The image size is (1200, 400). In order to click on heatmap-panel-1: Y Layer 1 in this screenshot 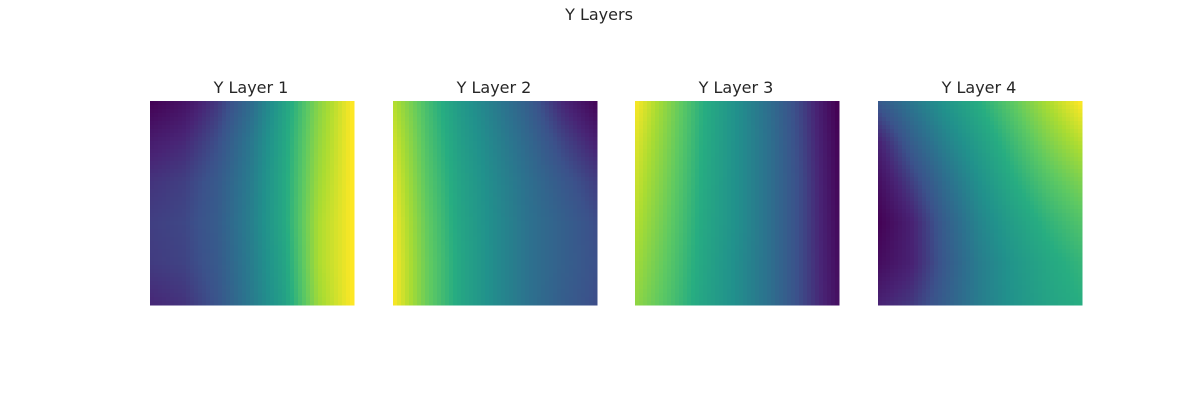, I will do `click(252, 192)`.